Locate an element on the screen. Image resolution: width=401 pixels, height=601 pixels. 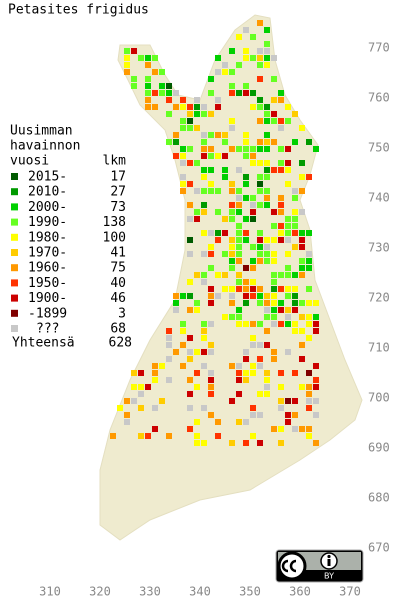
x-coordinate-label: 330 is located at coordinates (150, 592).